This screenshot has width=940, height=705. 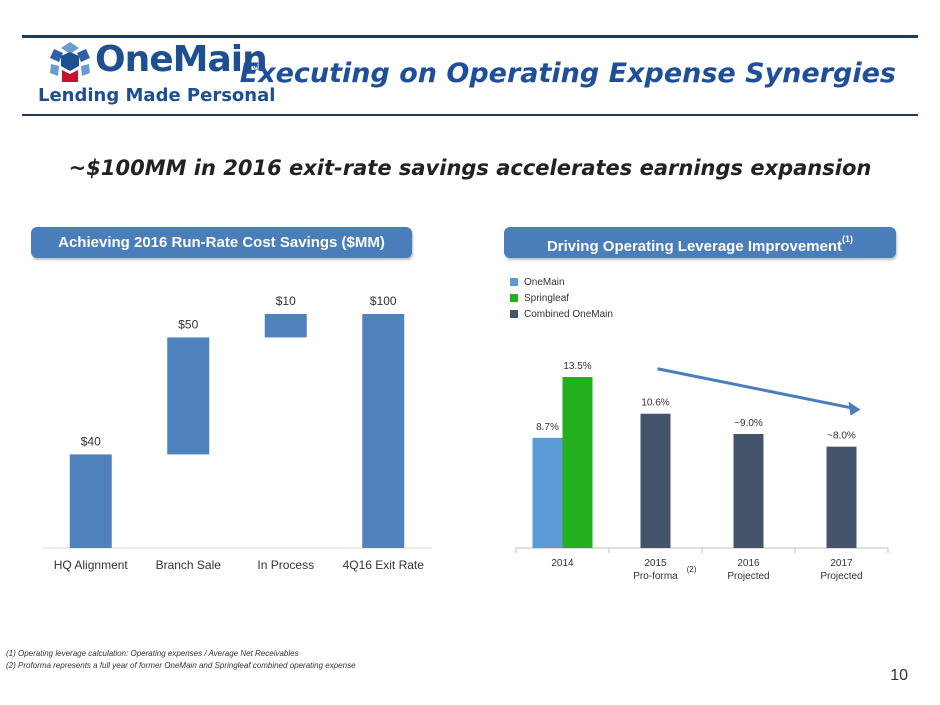 What do you see at coordinates (568, 314) in the screenshot?
I see `legend-label-combined: Combined OneMain` at bounding box center [568, 314].